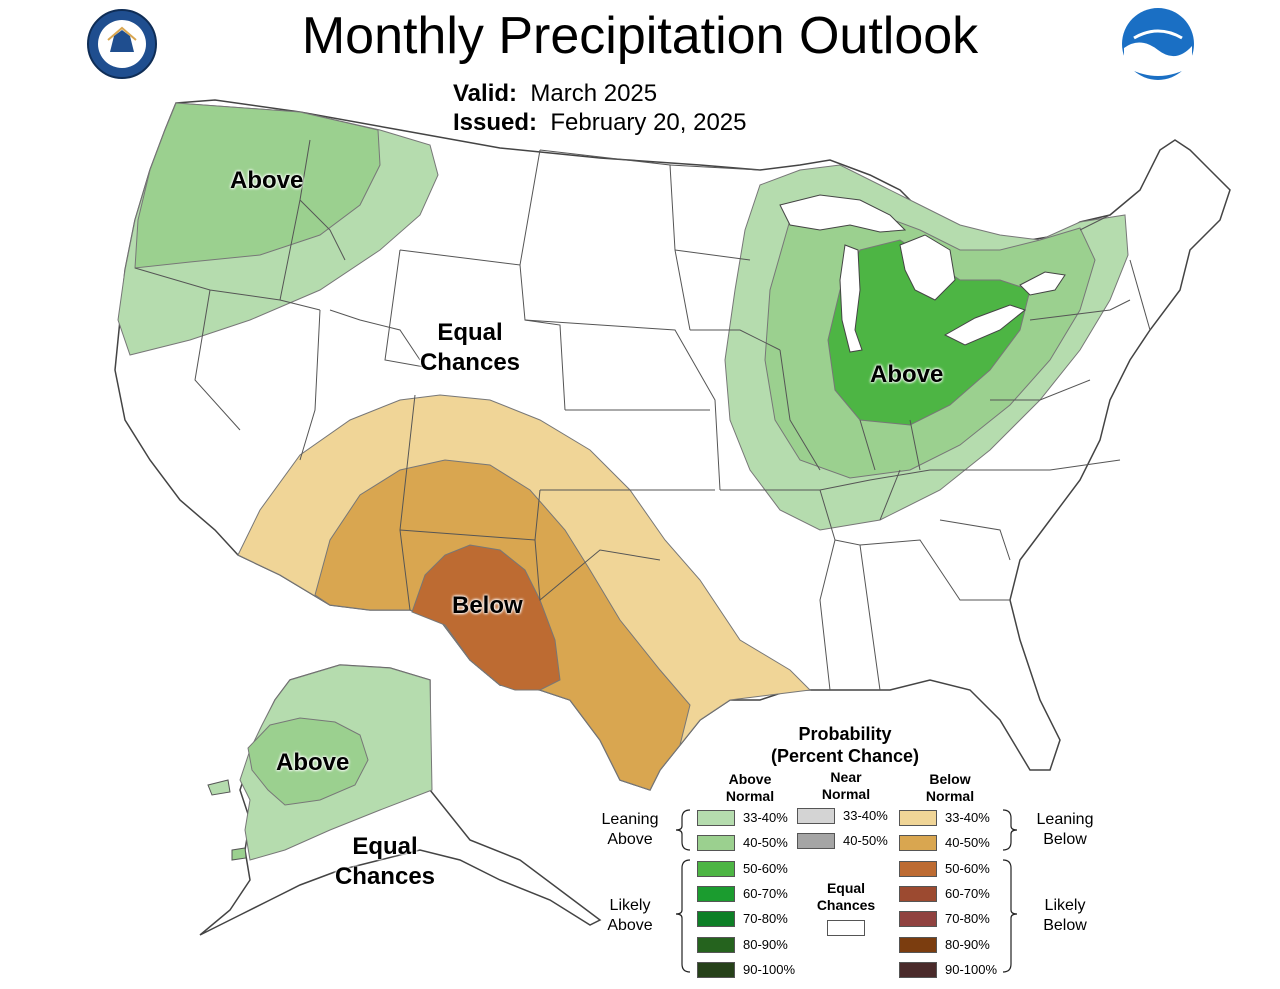  I want to click on legend-below-bin-label: 40-50%, so click(967, 843).